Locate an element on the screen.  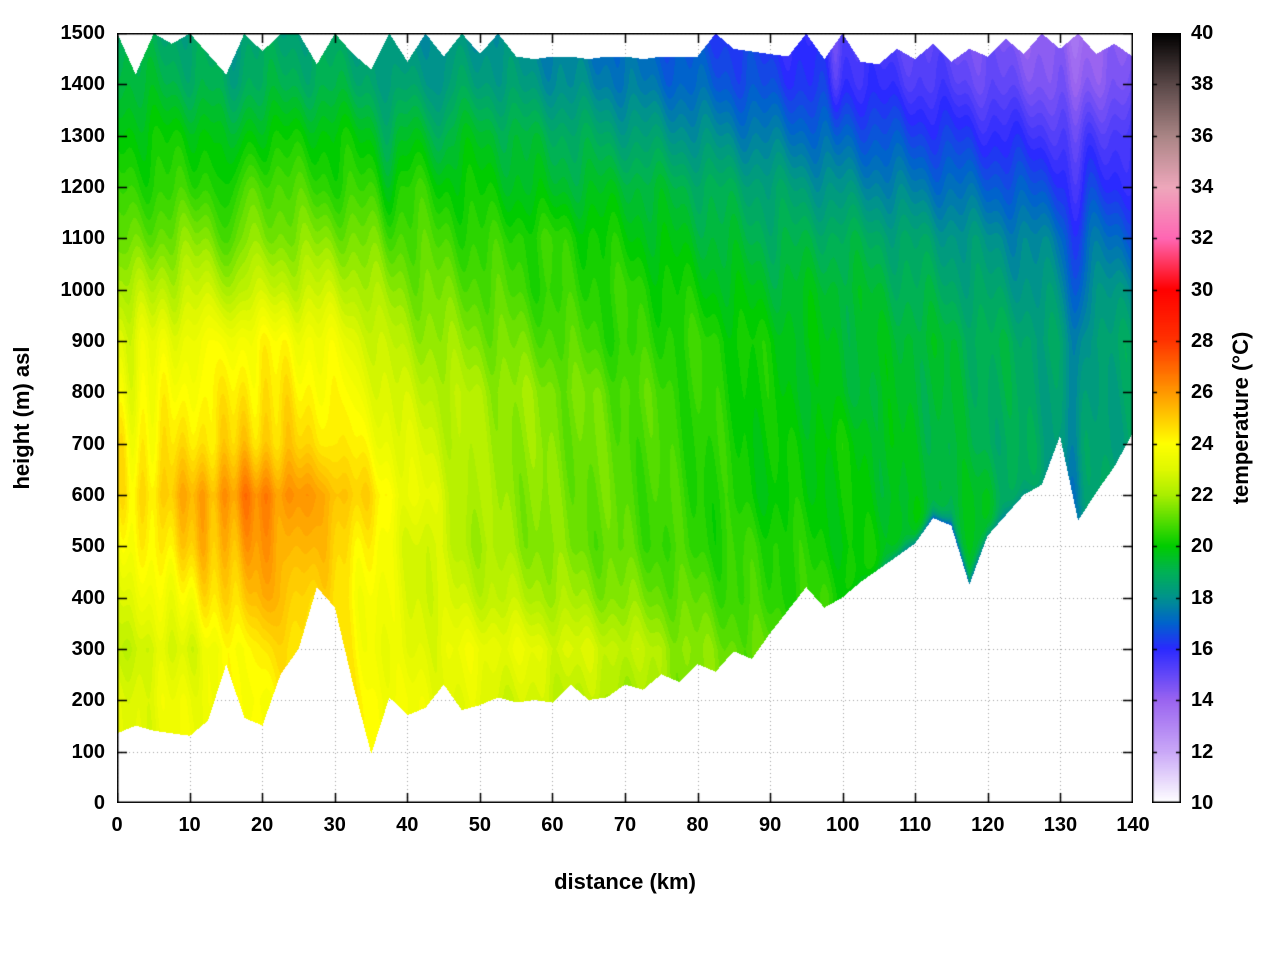
cb-tick-label: 20 is located at coordinates (1202, 546).